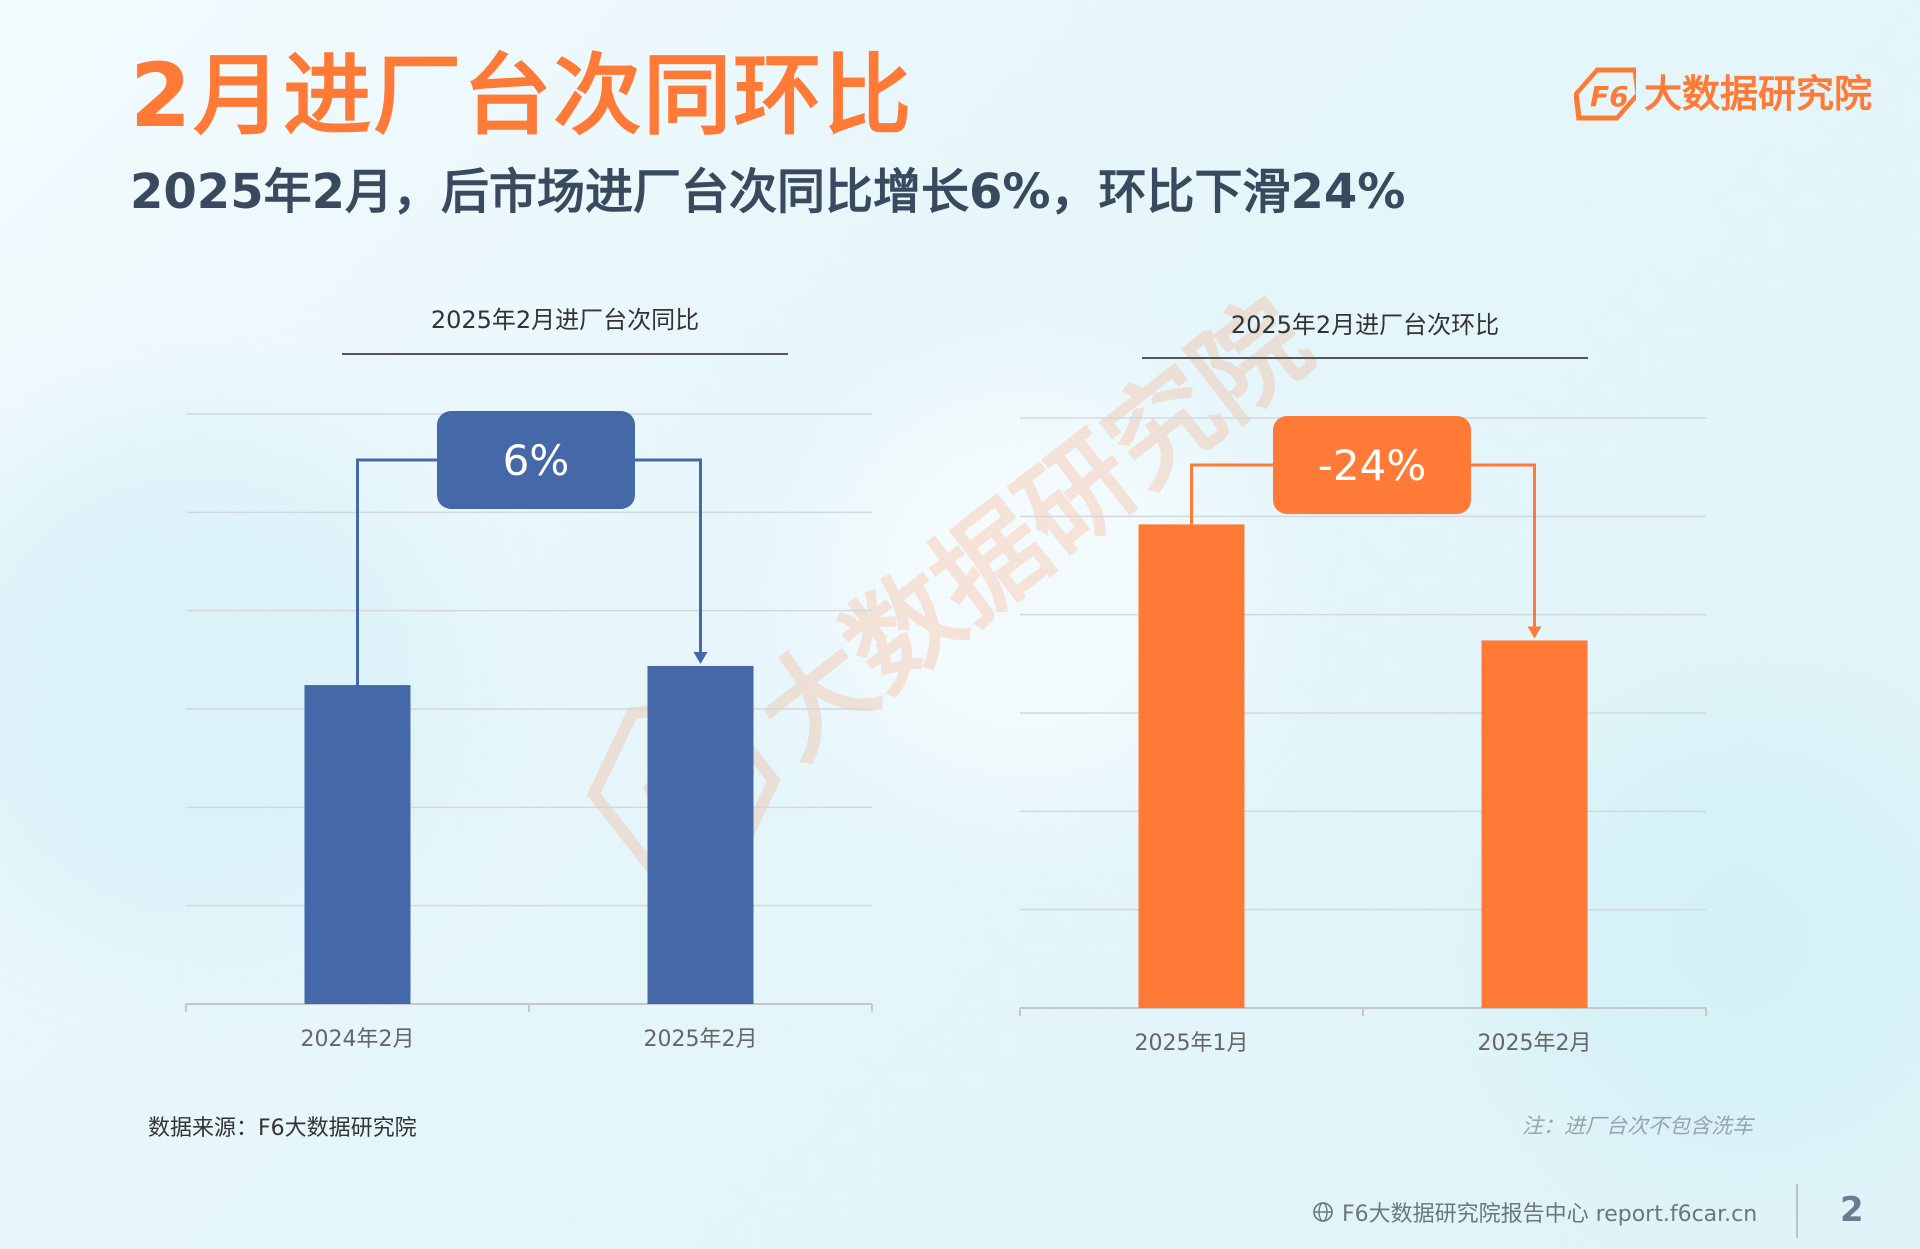 The width and height of the screenshot is (1920, 1249). I want to click on footnote: 注：进厂台次不包含洗车, so click(1637, 1126).